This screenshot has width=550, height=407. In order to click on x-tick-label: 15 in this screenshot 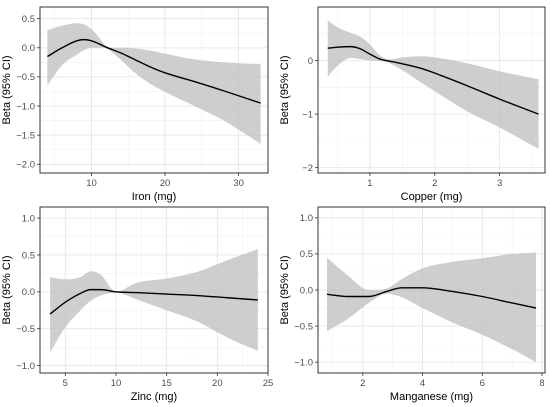, I will do `click(166, 383)`.